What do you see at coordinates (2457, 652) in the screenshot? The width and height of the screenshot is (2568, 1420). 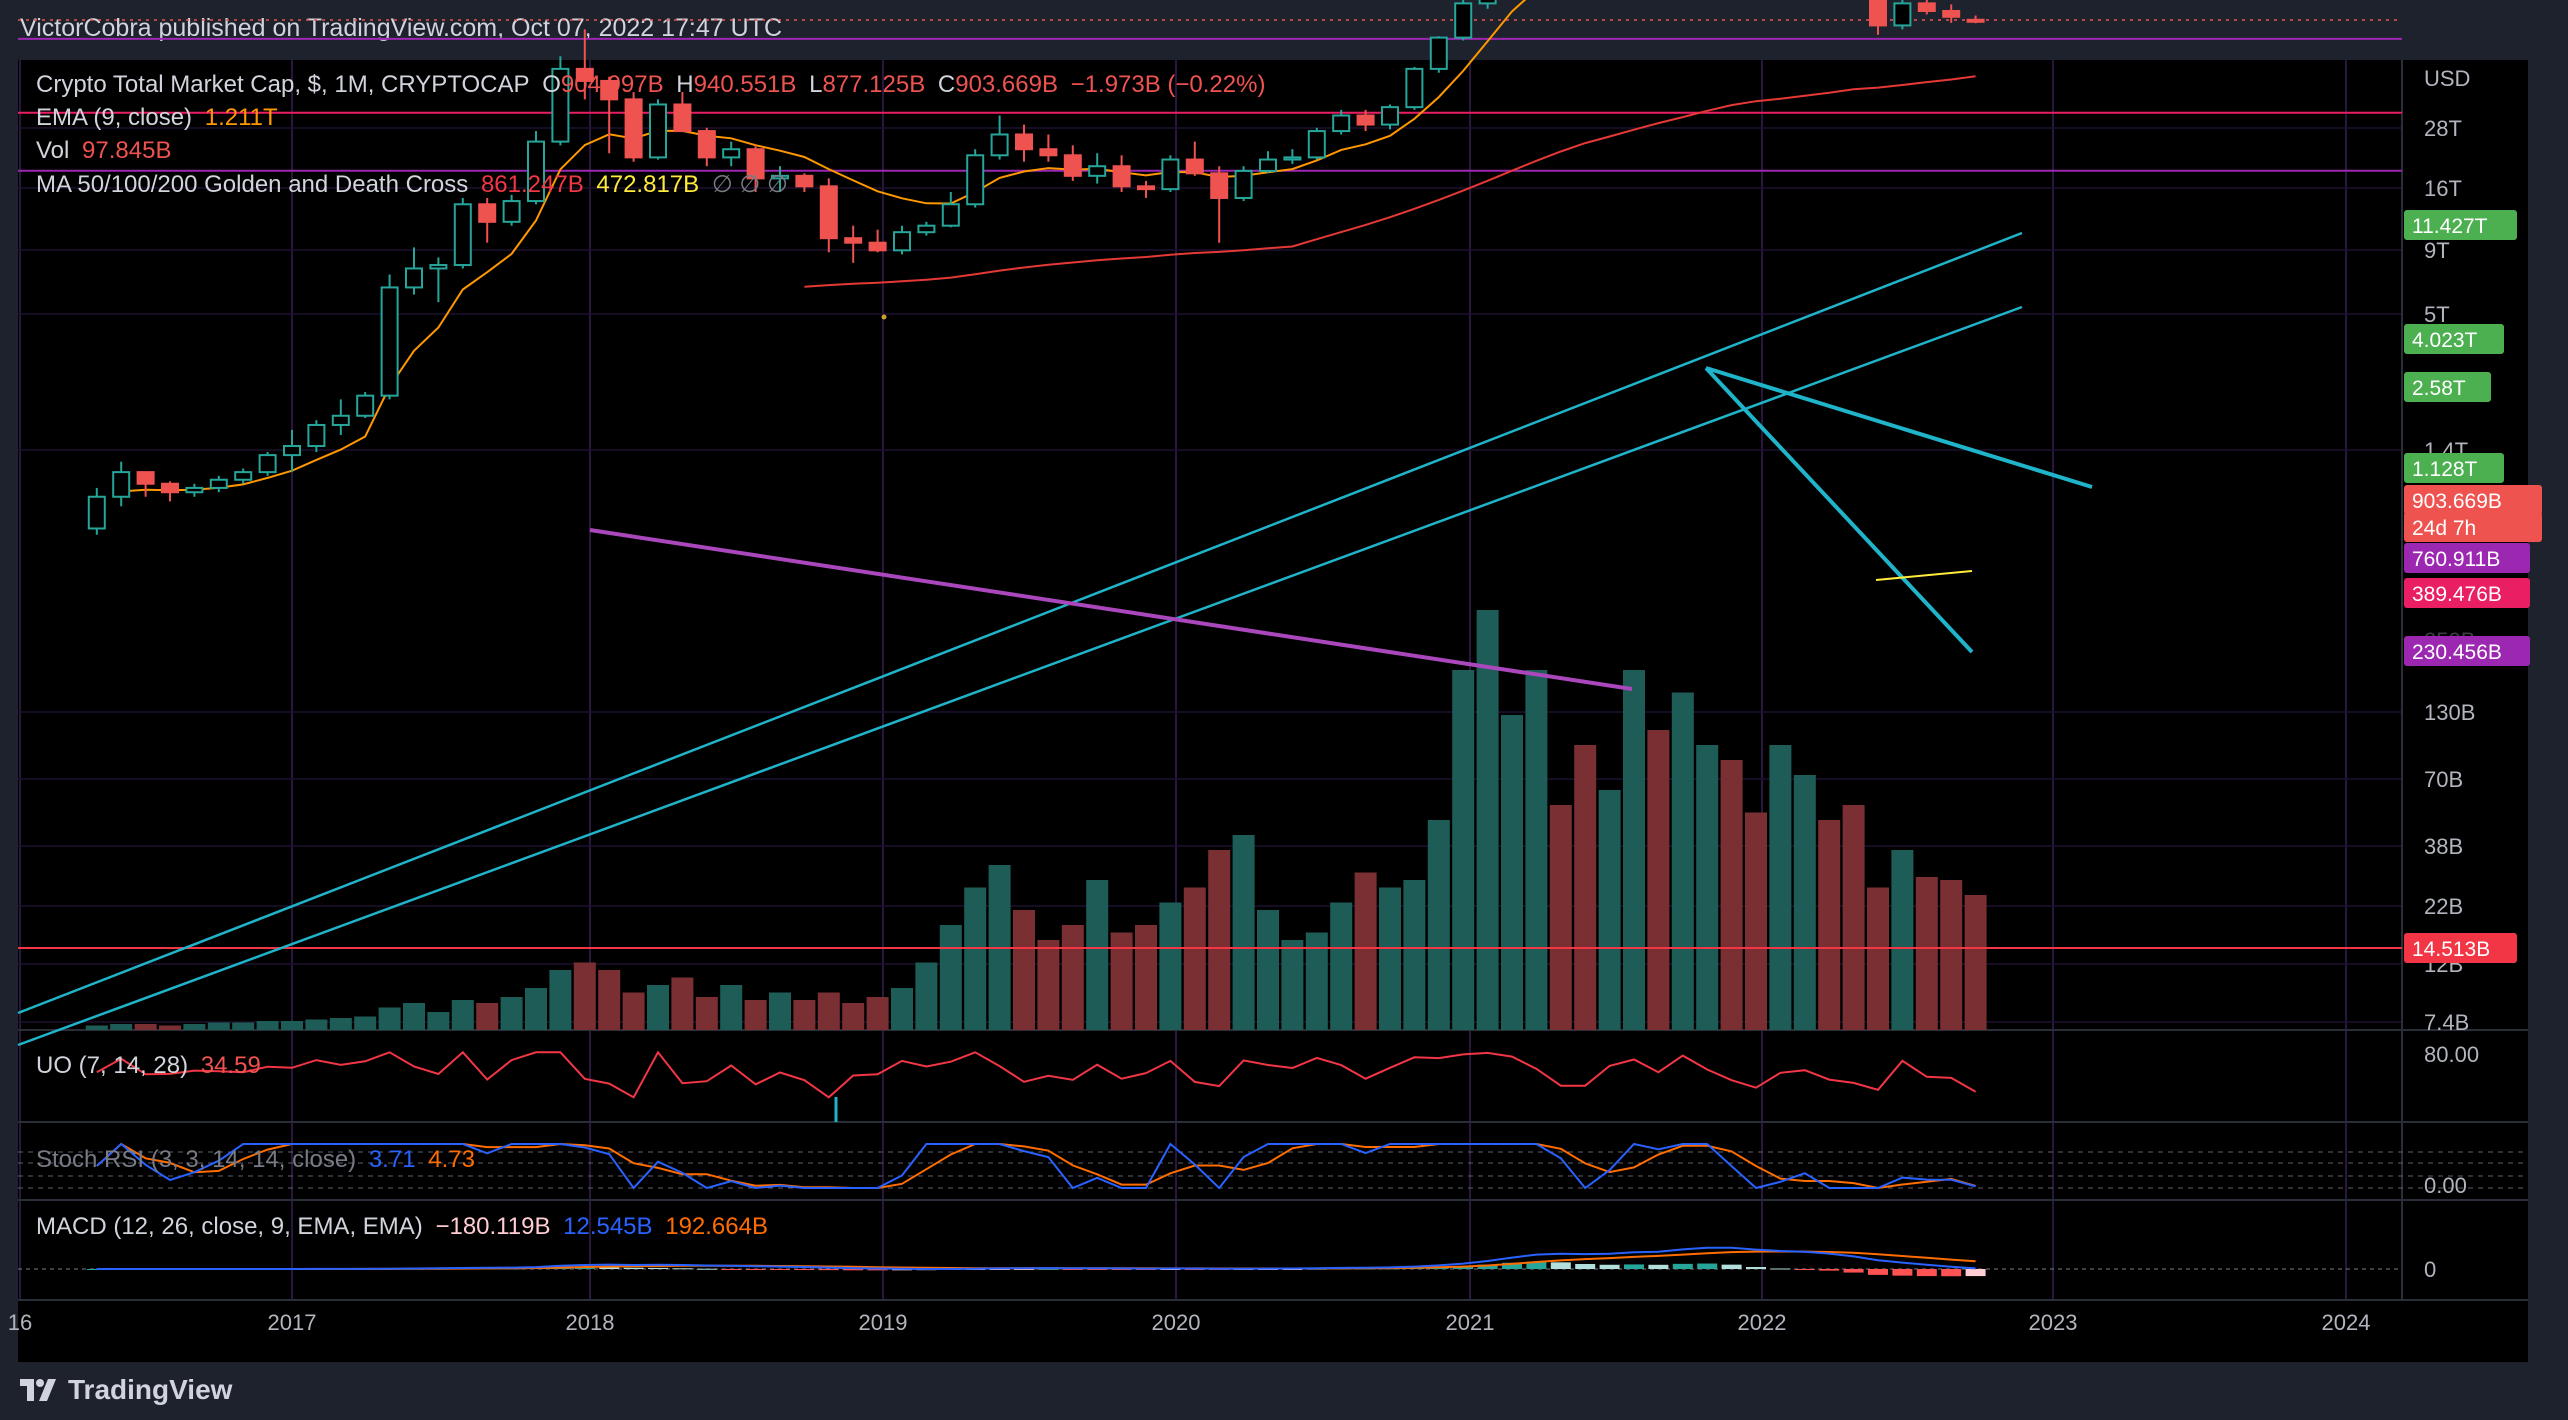 I see `level-tag-label: 230.456B` at bounding box center [2457, 652].